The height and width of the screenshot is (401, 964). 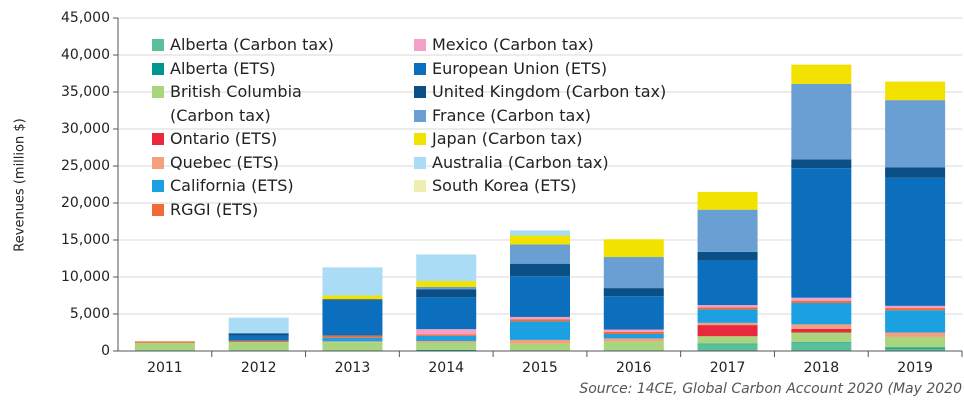 I want to click on x-tick-label: 2019, so click(x=915, y=368).